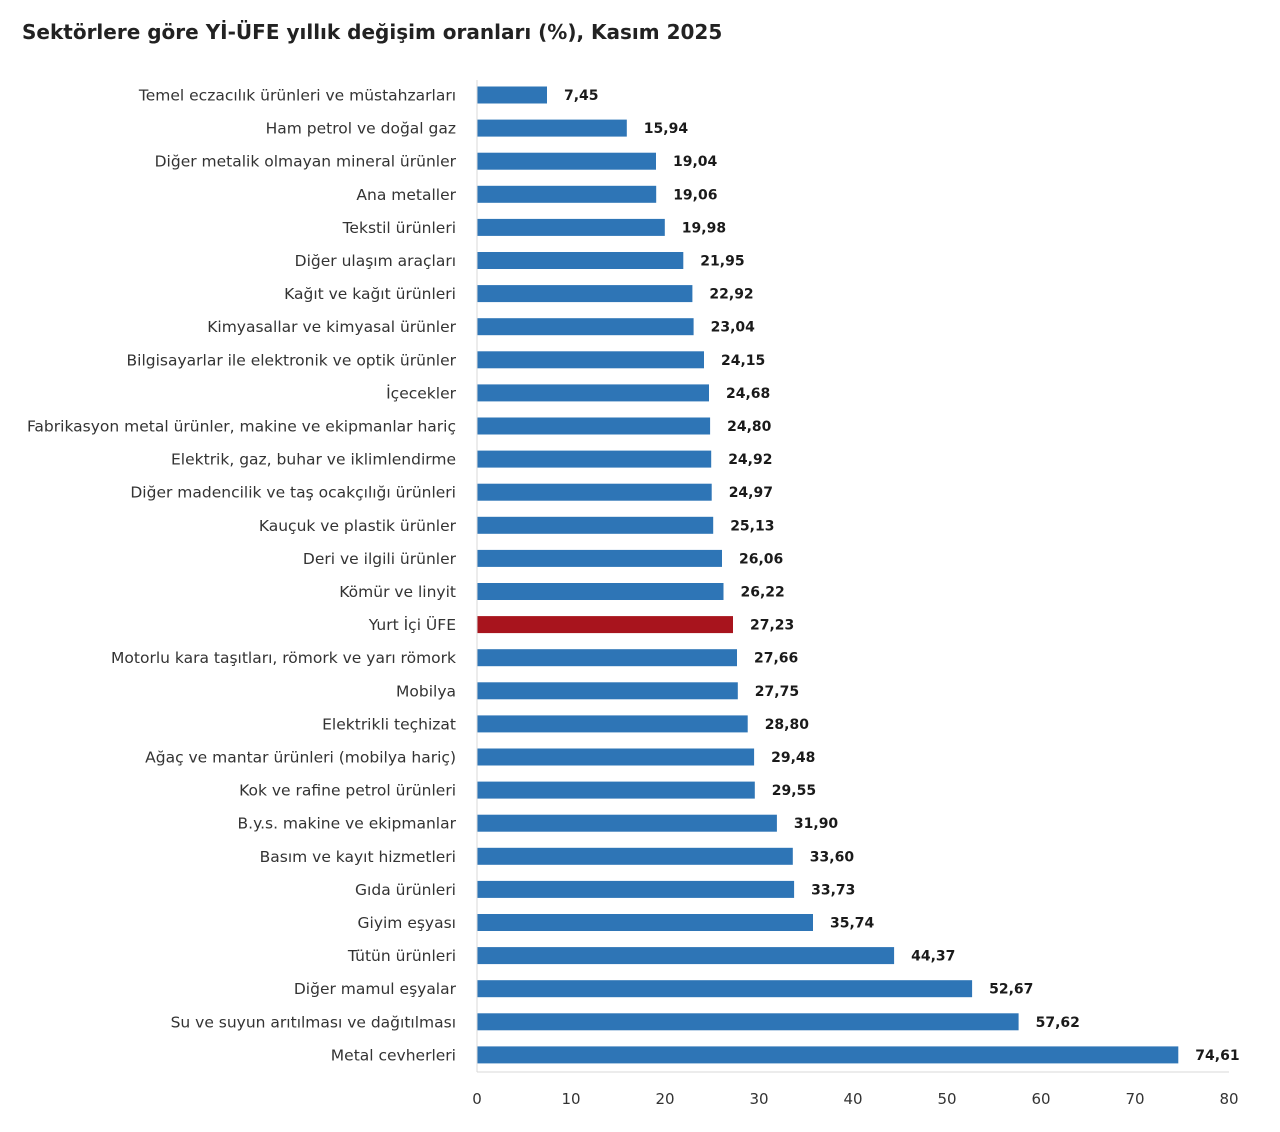  What do you see at coordinates (763, 593) in the screenshot?
I see `value-label: 26,22` at bounding box center [763, 593].